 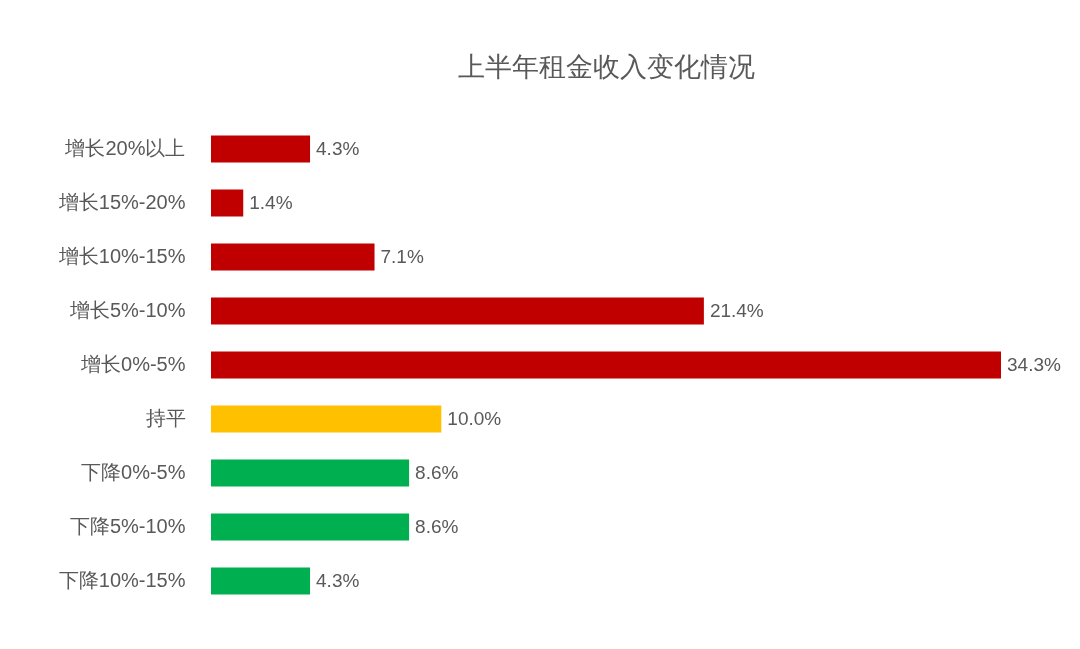 I want to click on y-tick-label: 持平, so click(x=165, y=418).